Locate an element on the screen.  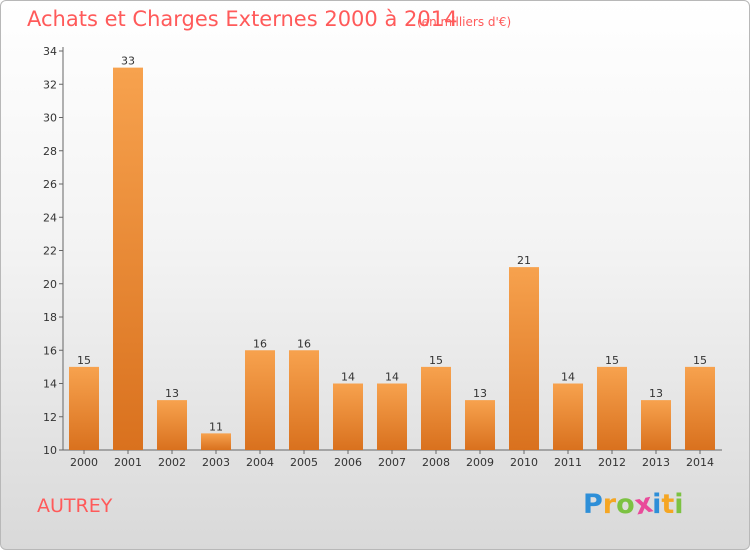
x-tick-label: 2008 is located at coordinates (436, 462).